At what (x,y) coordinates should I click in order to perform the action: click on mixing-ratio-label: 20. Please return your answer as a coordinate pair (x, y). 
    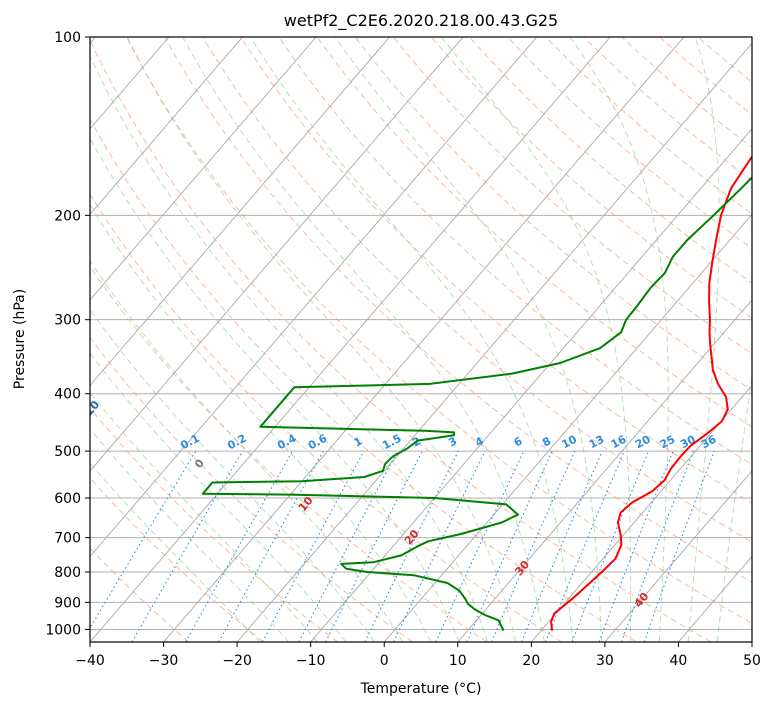
    Looking at the image, I should click on (643, 442).